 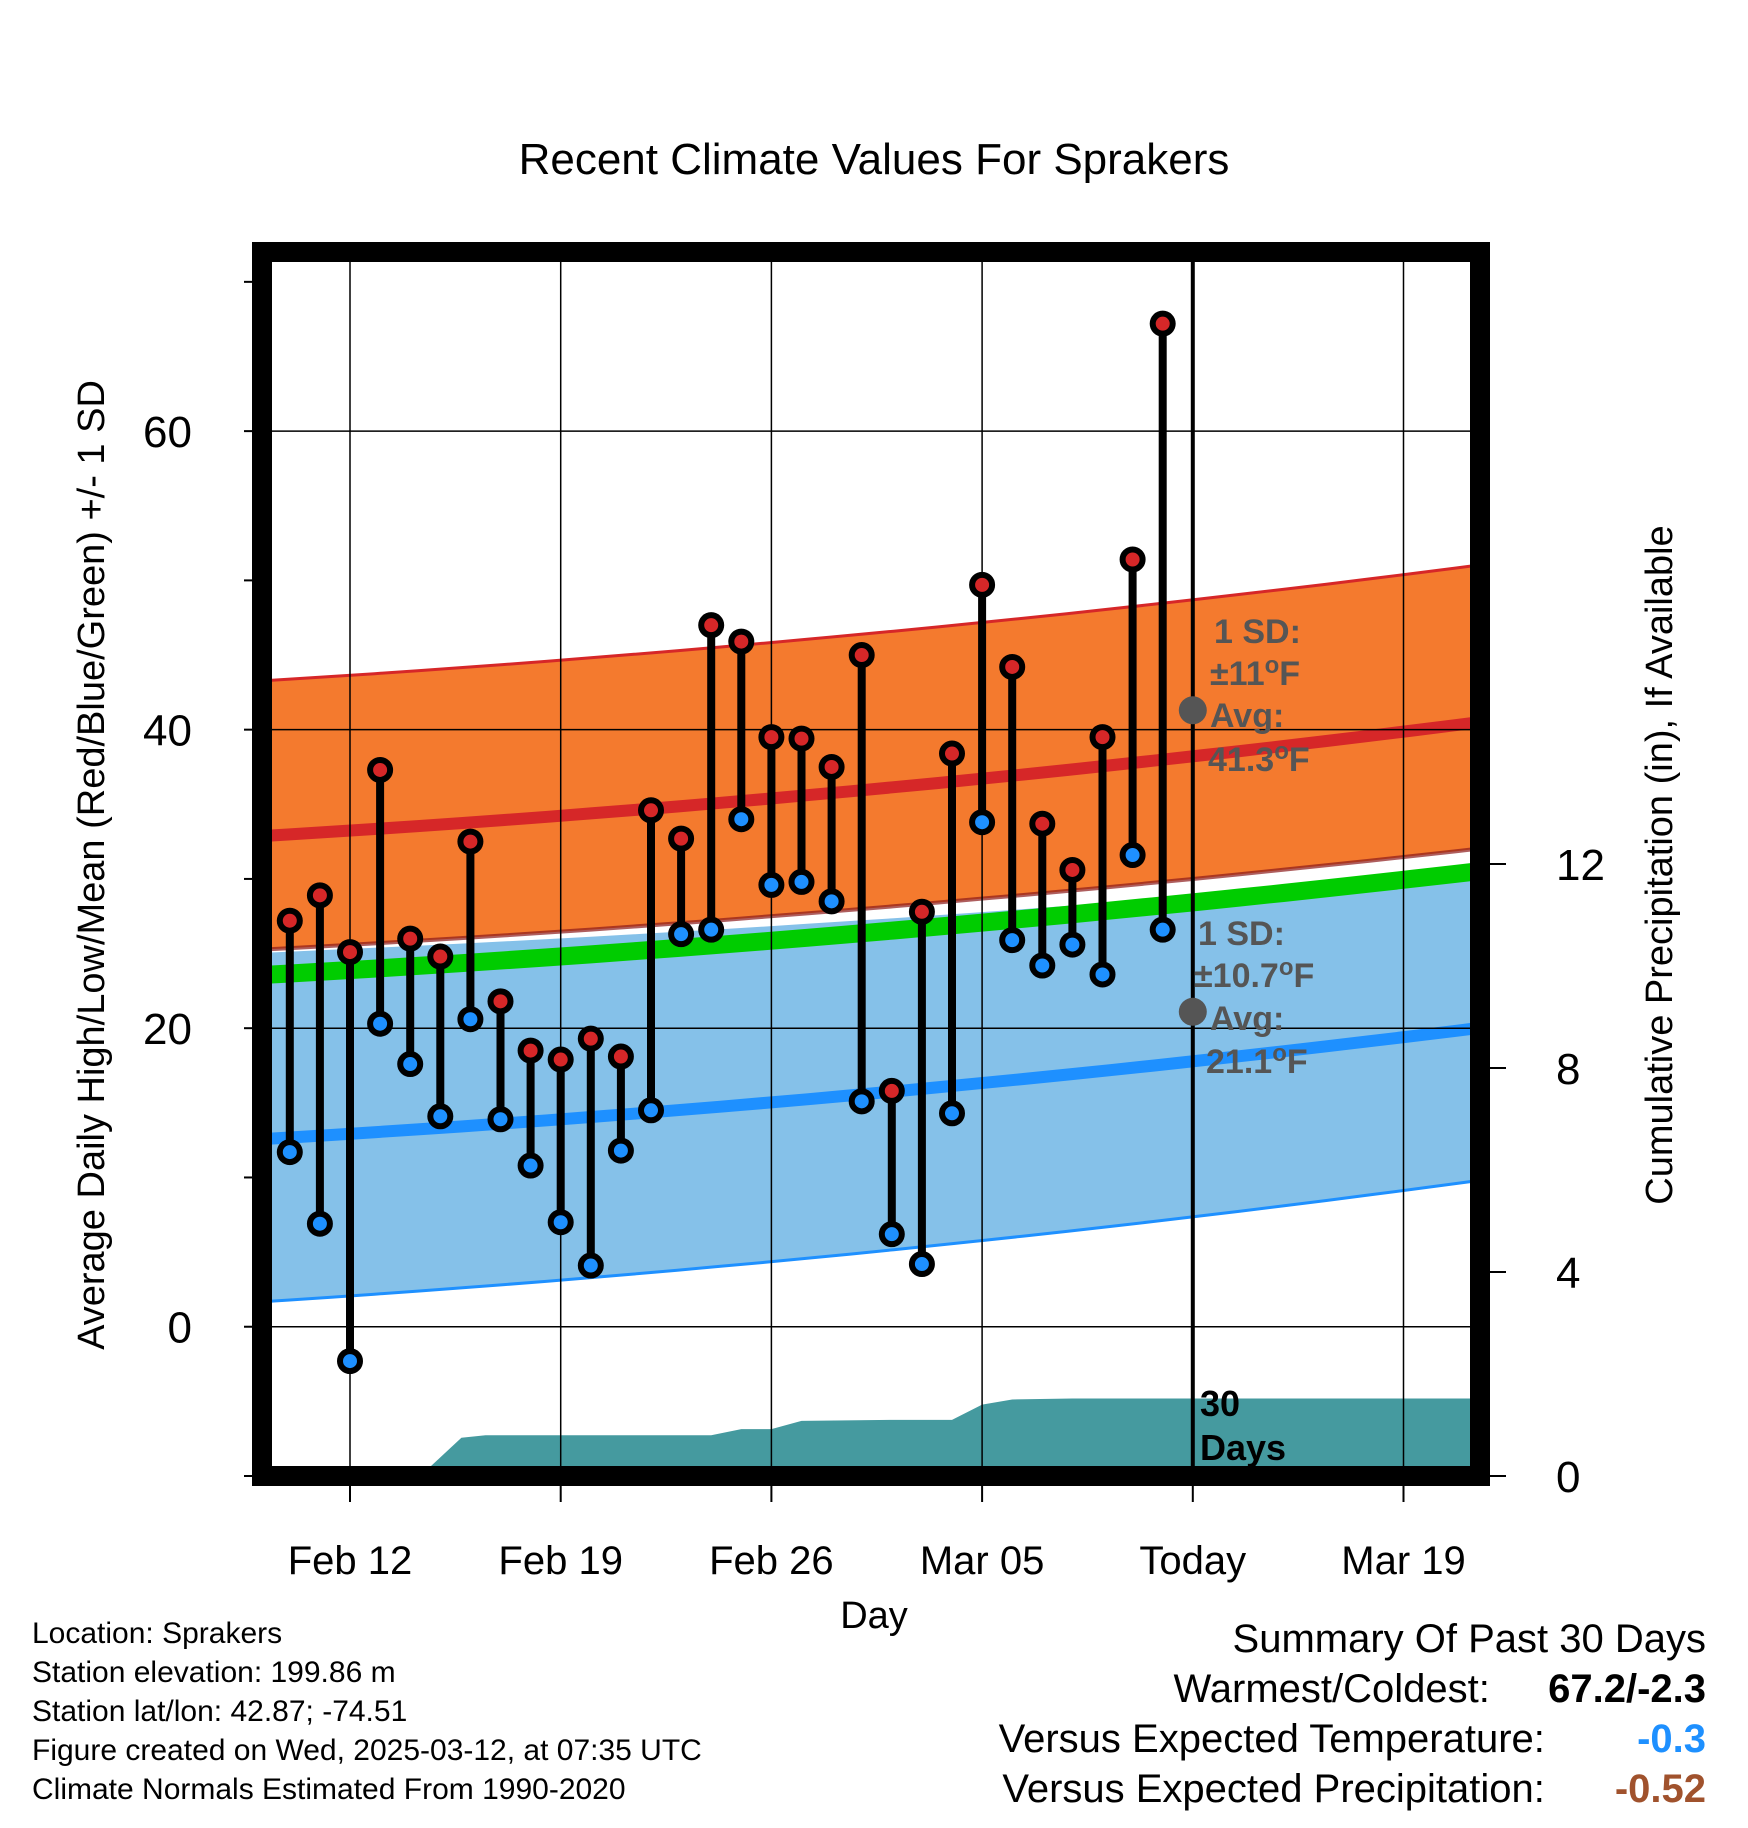 I want to click on days-word-label: Days, so click(x=1243, y=1447).